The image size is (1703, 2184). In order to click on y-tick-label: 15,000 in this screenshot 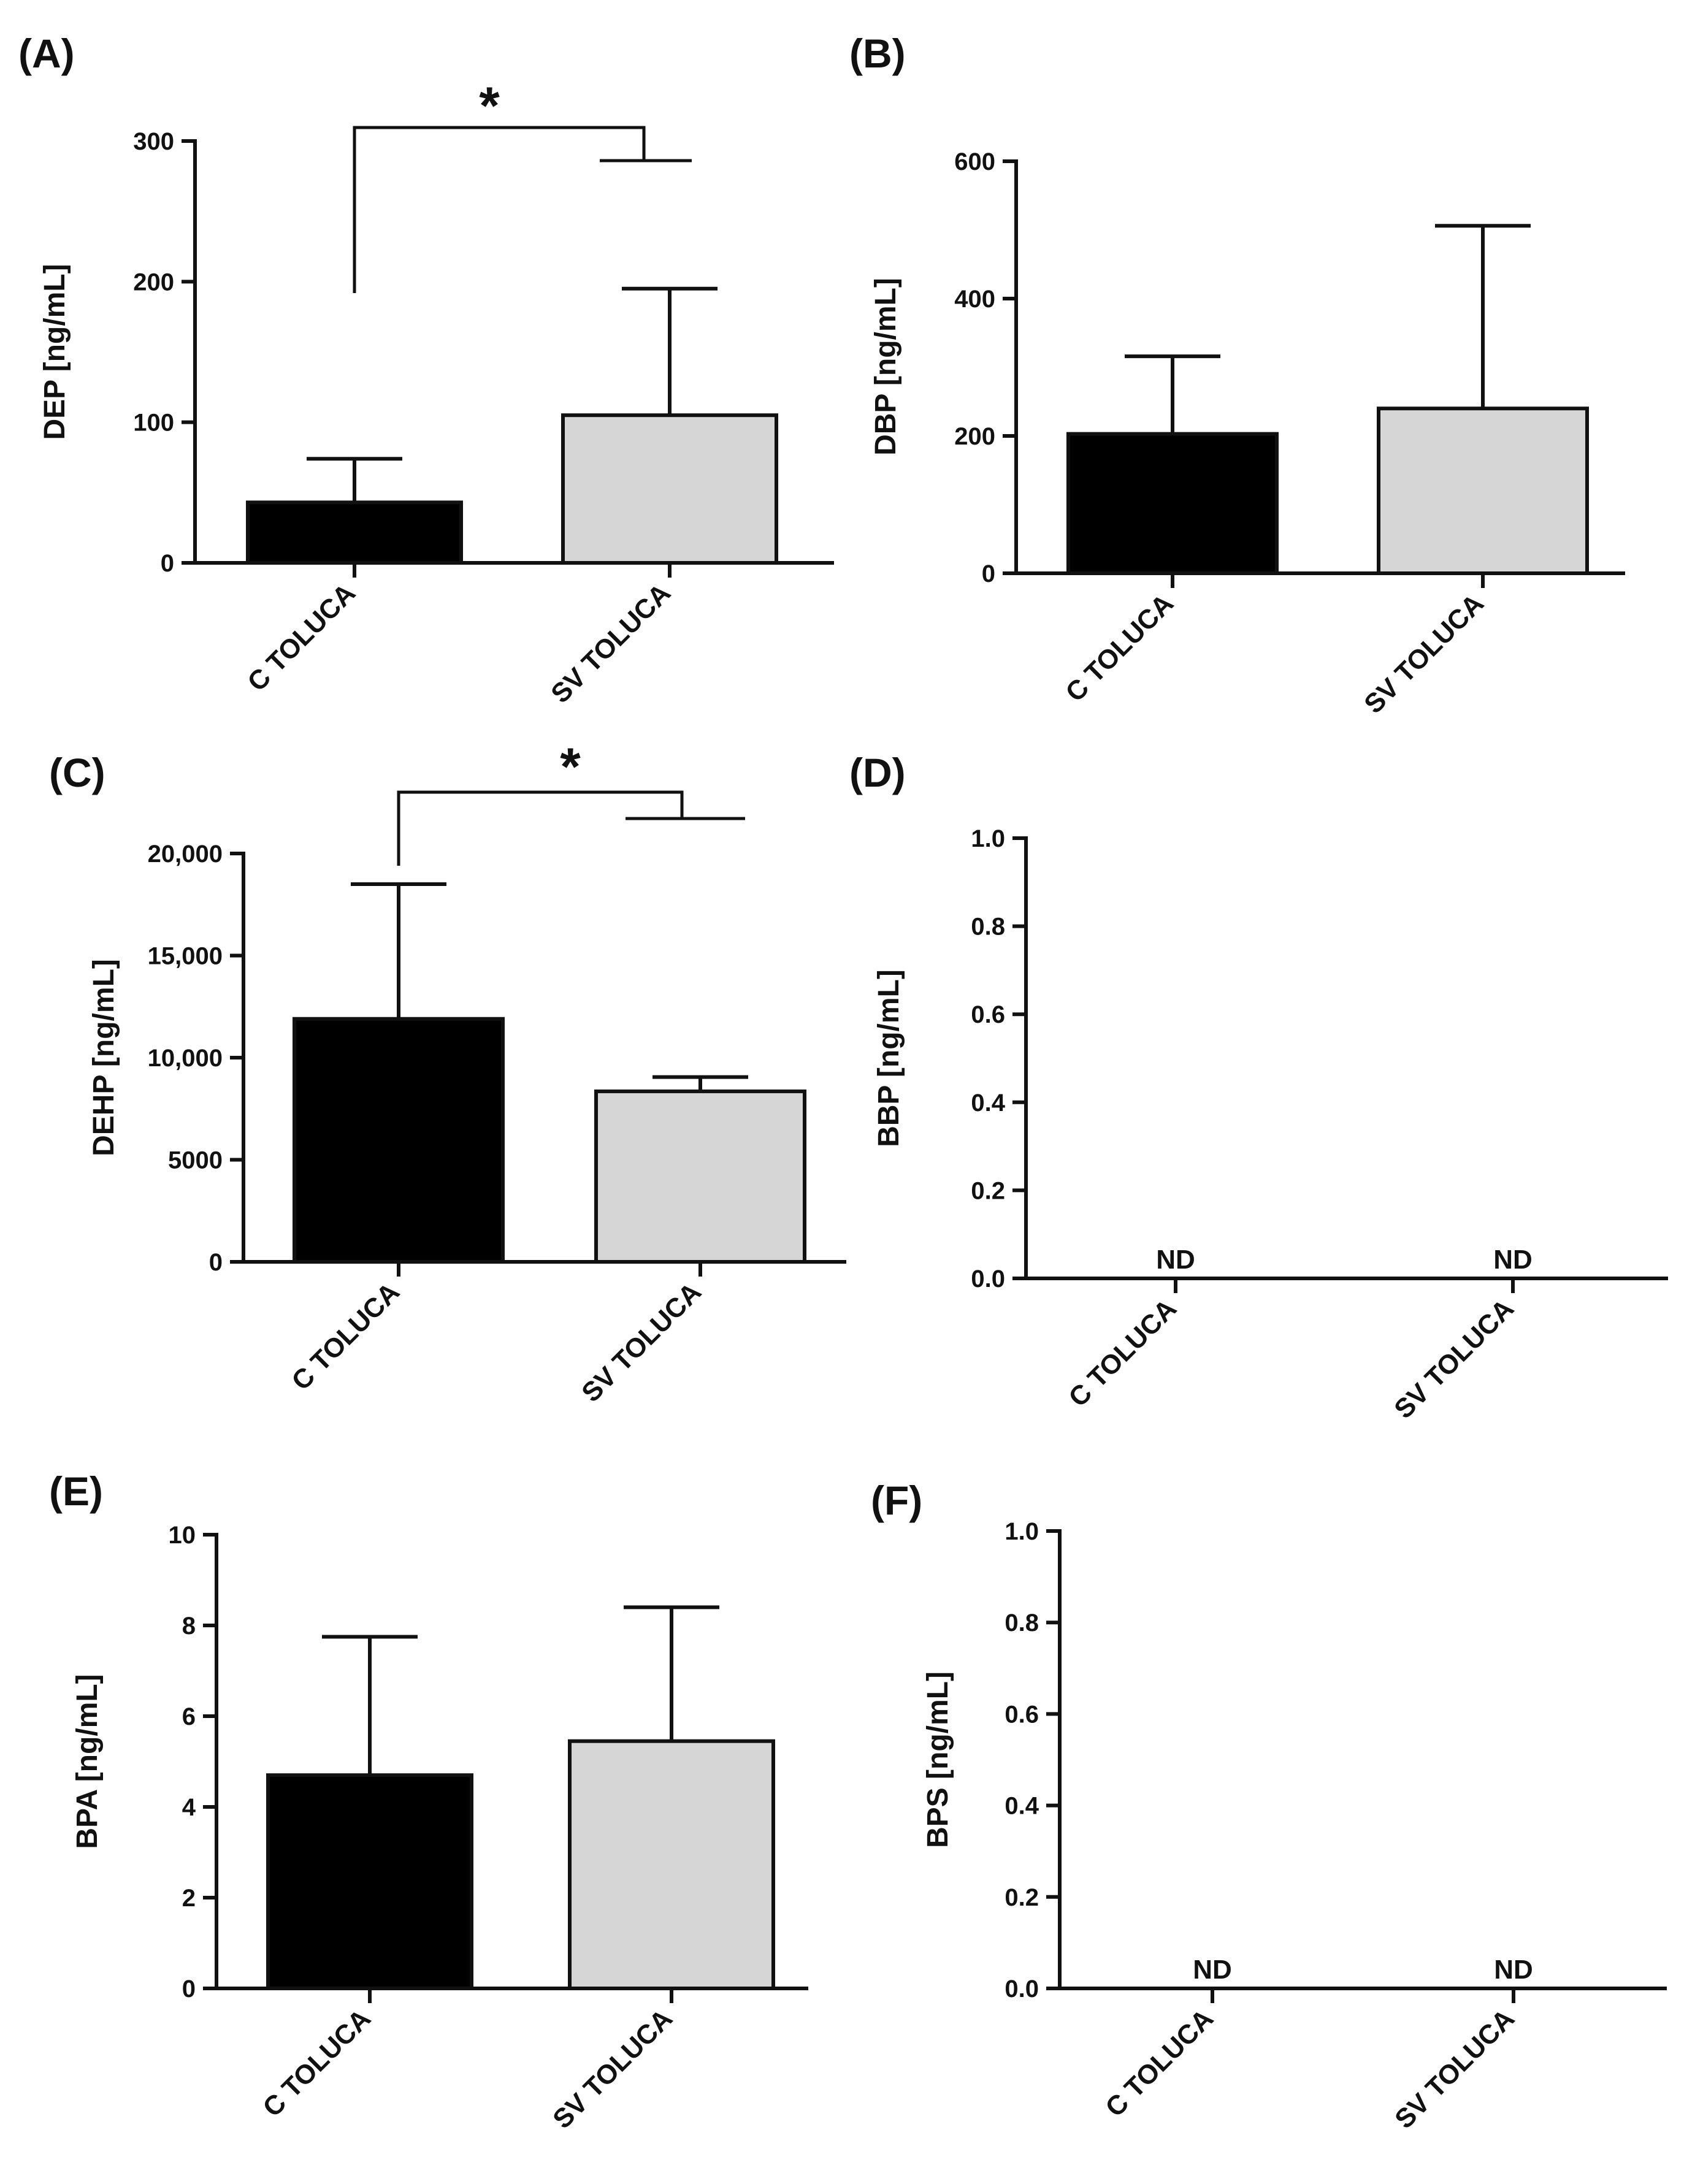, I will do `click(186, 956)`.